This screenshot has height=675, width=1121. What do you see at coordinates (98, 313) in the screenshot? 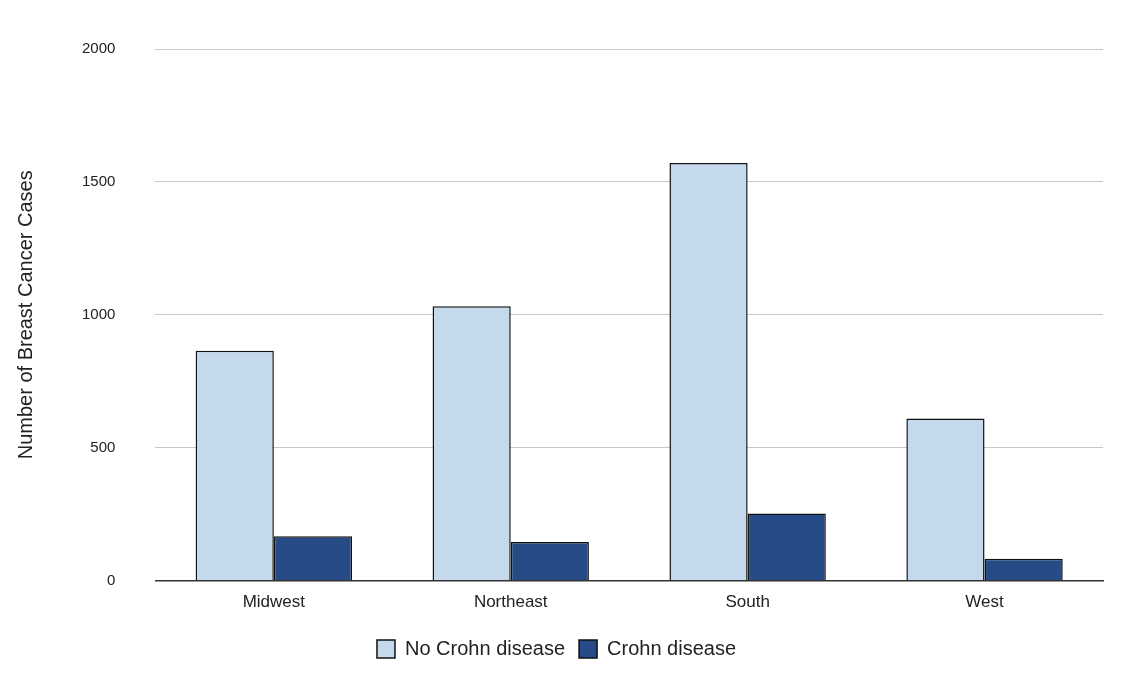
I see `y-tick-label: 1000` at bounding box center [98, 313].